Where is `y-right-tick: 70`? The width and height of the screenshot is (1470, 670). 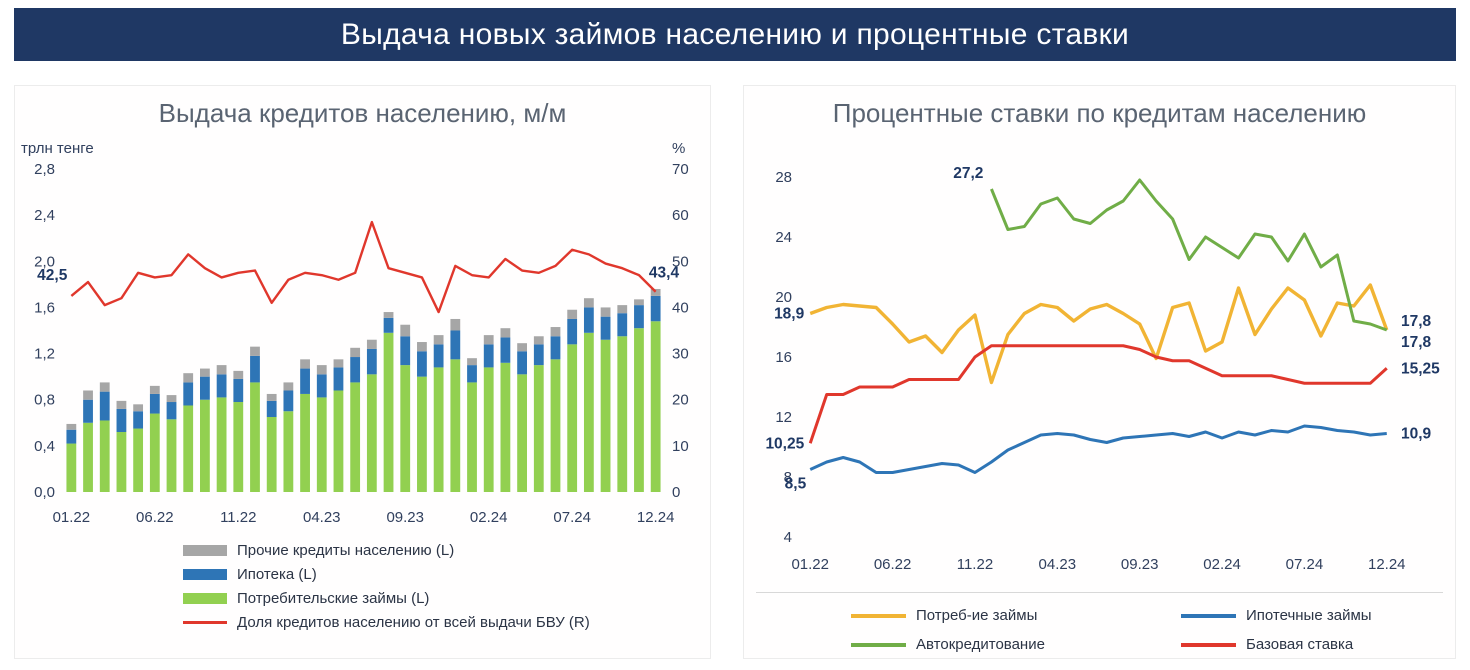 y-right-tick: 70 is located at coordinates (680, 169).